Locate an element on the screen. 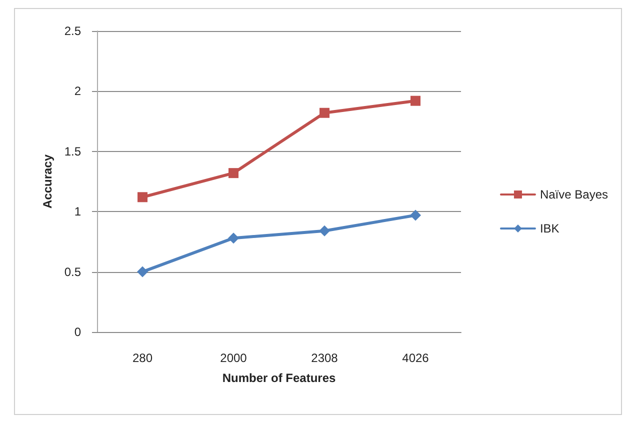  y-axis-title: Accuracy is located at coordinates (47, 181).